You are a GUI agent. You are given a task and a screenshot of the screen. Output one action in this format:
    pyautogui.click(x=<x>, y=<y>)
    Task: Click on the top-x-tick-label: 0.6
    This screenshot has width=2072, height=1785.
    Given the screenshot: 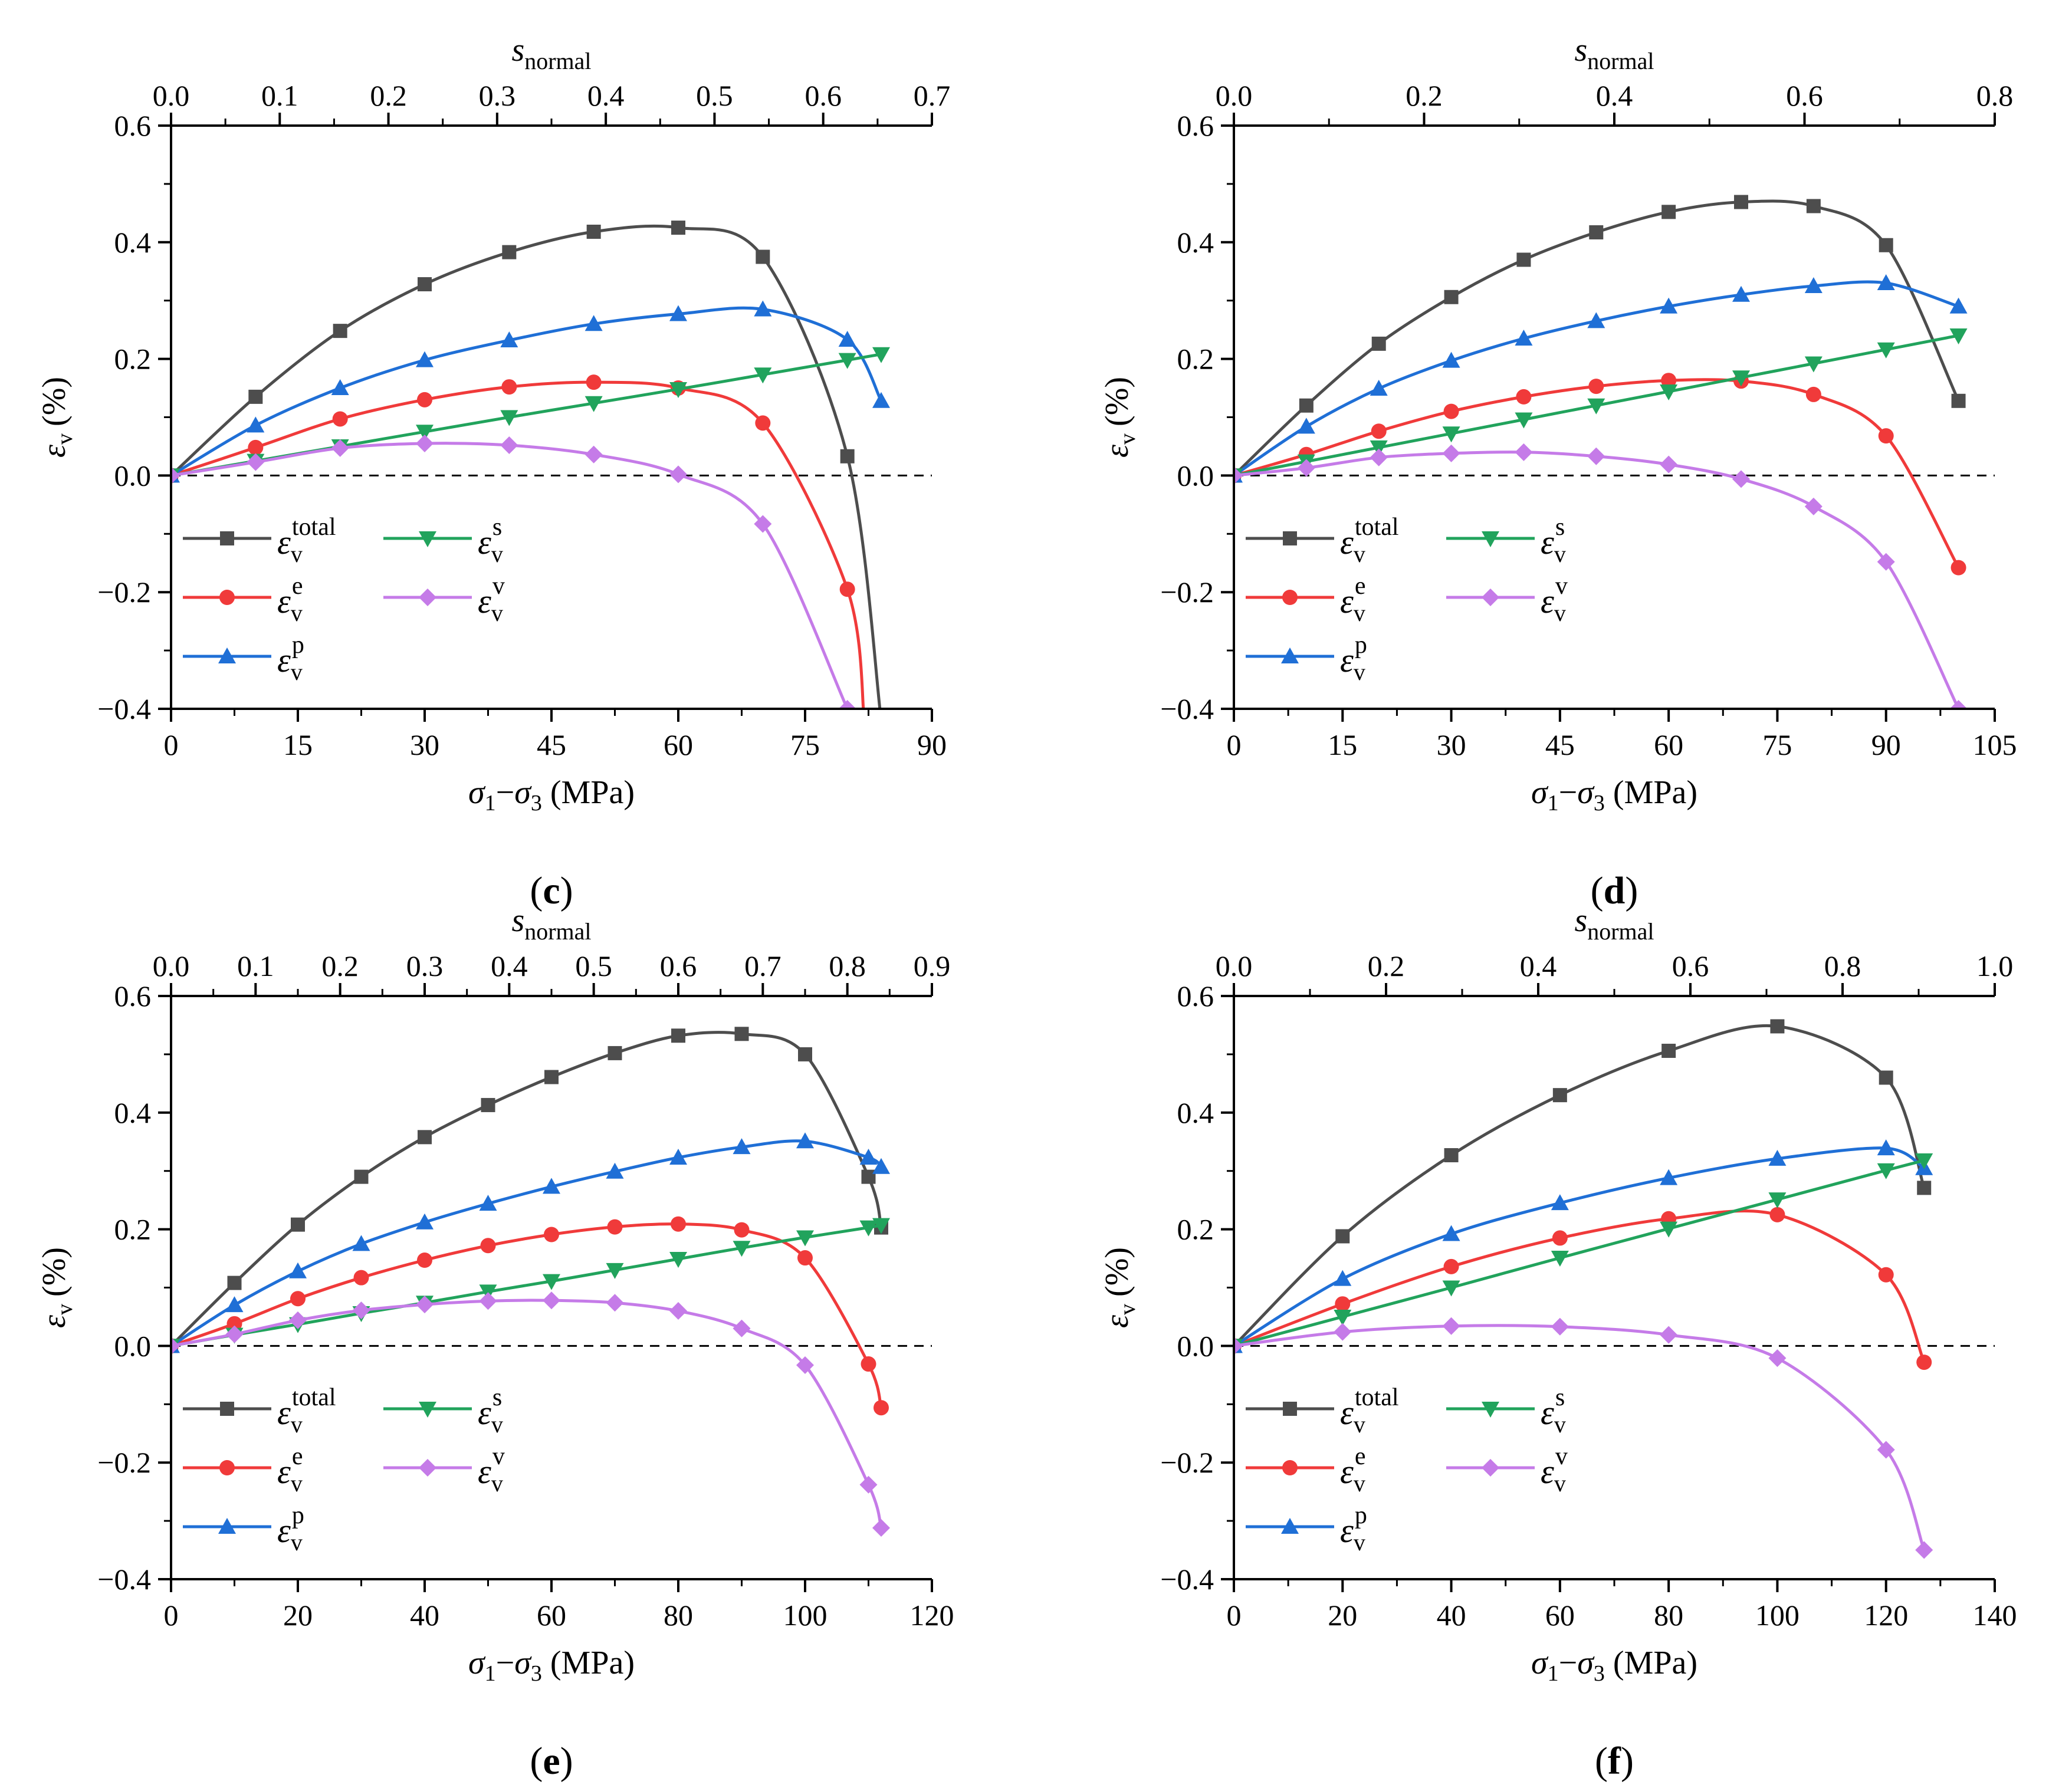 What is the action you would take?
    pyautogui.click(x=1804, y=96)
    